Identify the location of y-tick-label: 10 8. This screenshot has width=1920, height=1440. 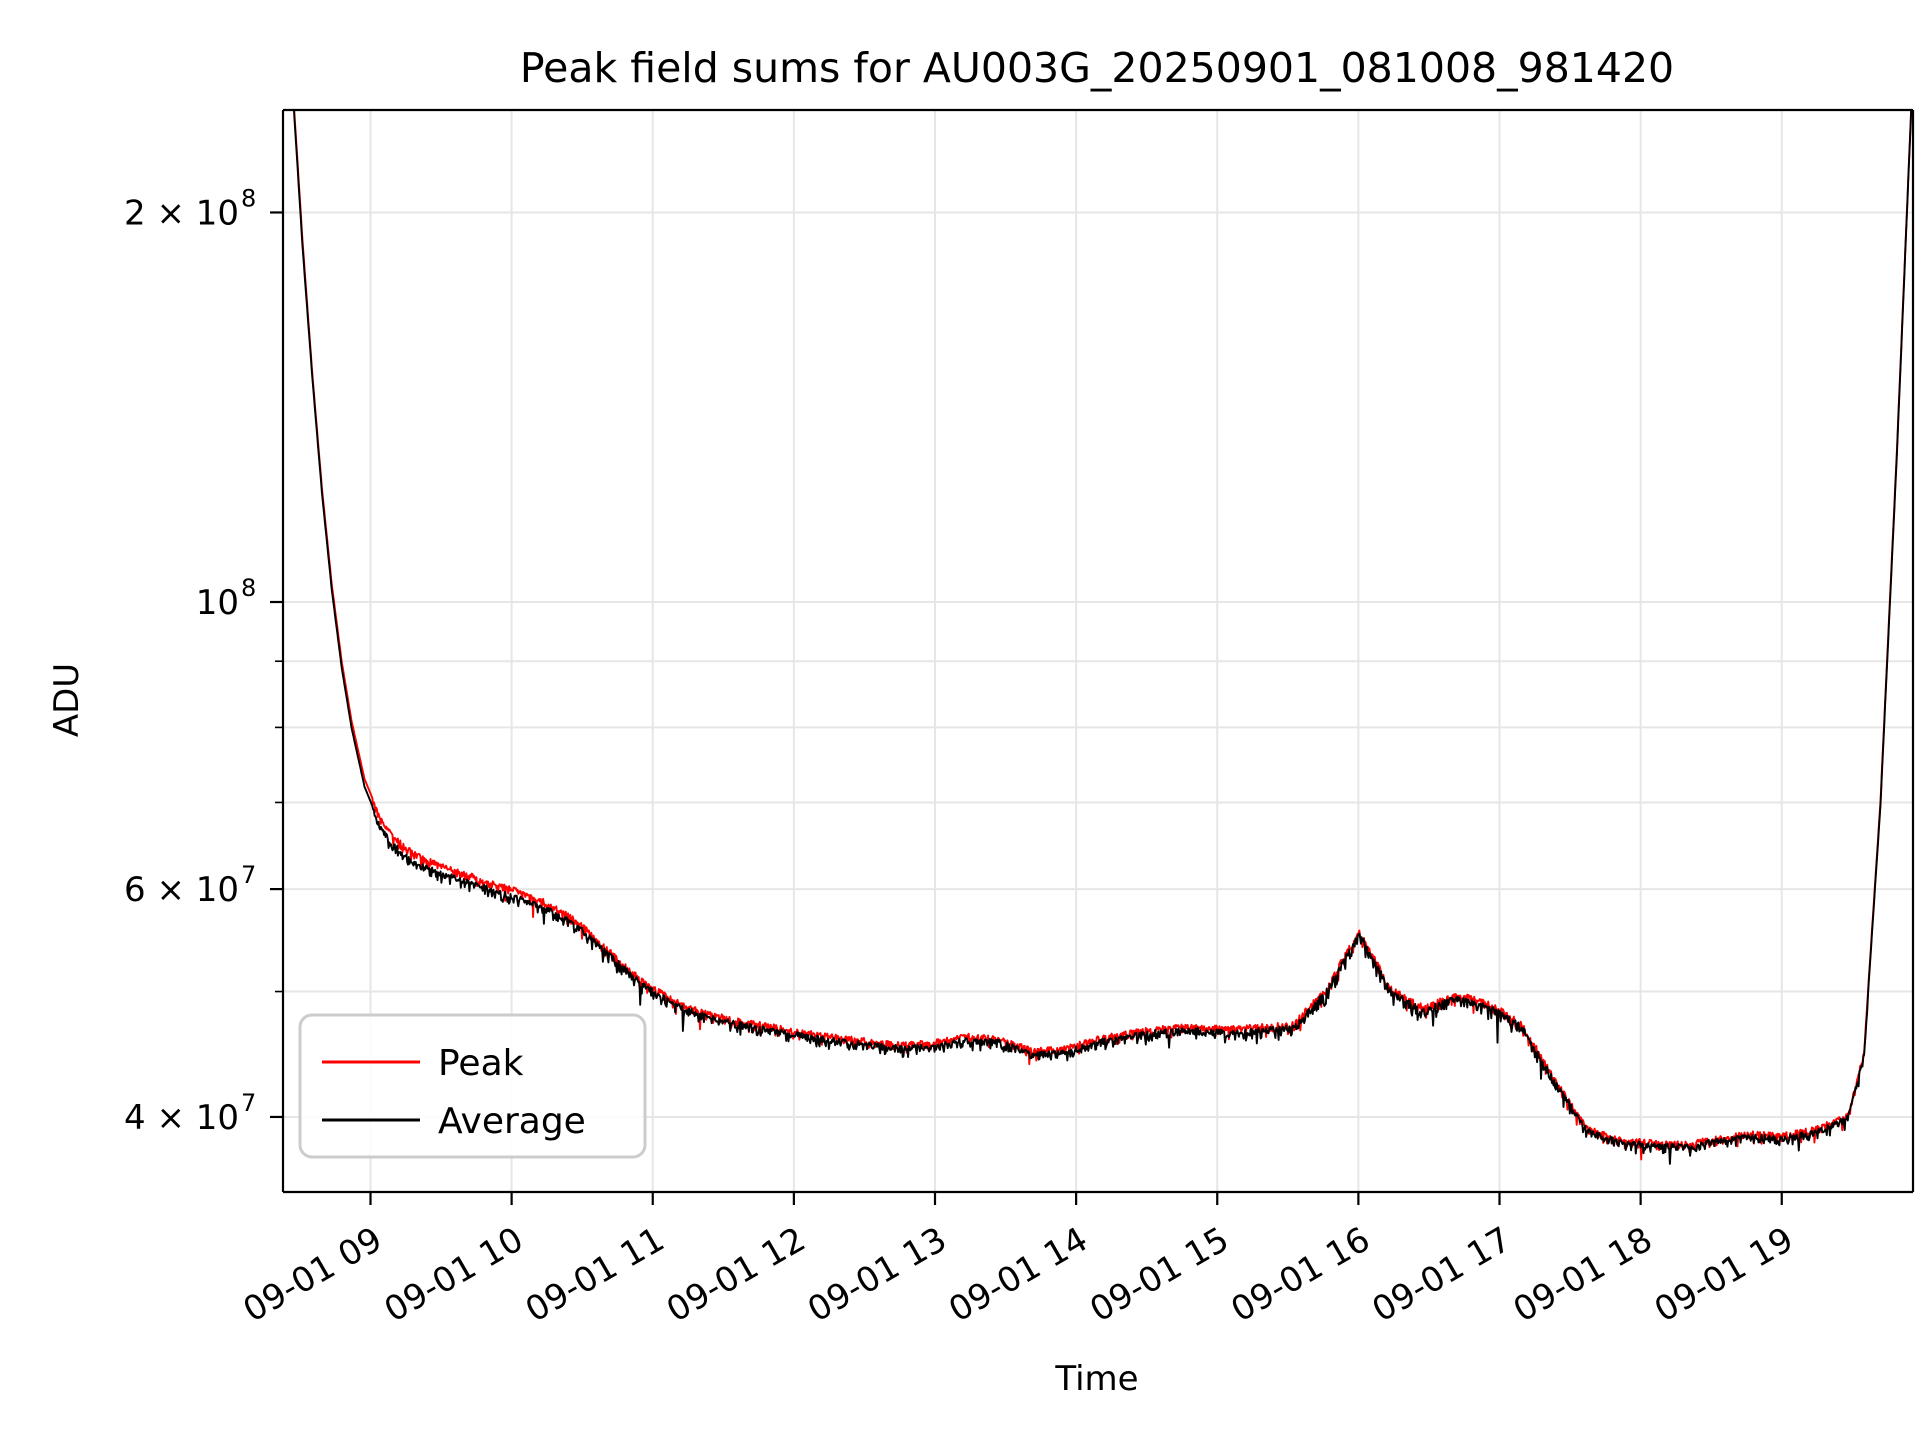
(226, 598).